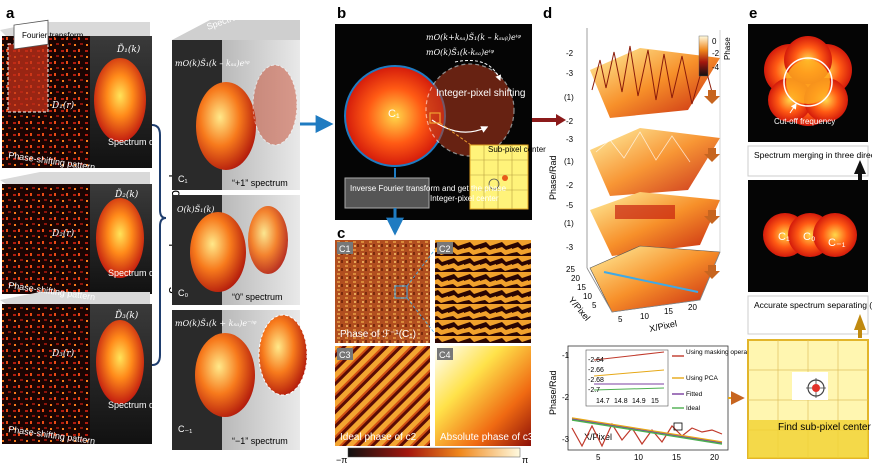  I want to click on panel-e-label: e, so click(753, 13).